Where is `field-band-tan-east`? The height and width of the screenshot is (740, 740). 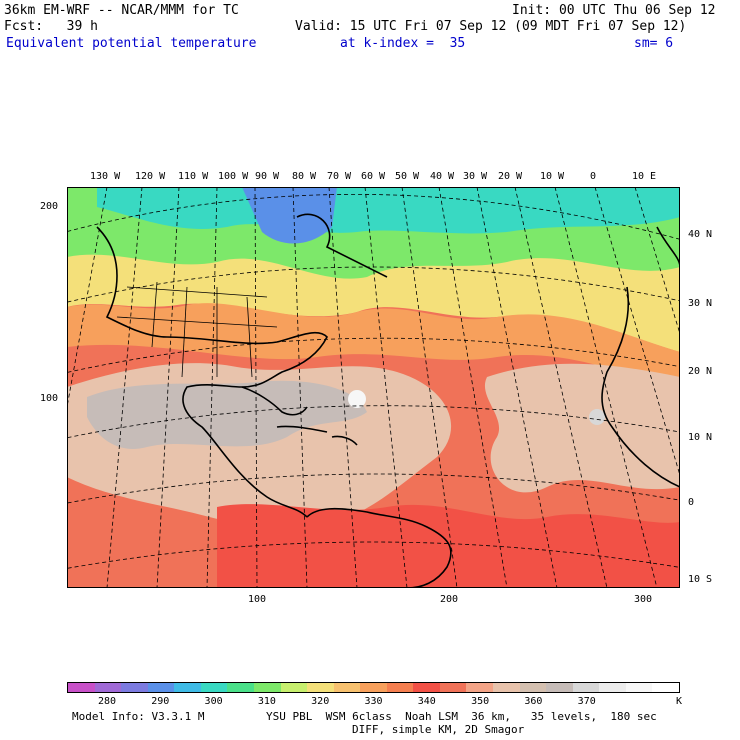 field-band-tan-east is located at coordinates (582, 428).